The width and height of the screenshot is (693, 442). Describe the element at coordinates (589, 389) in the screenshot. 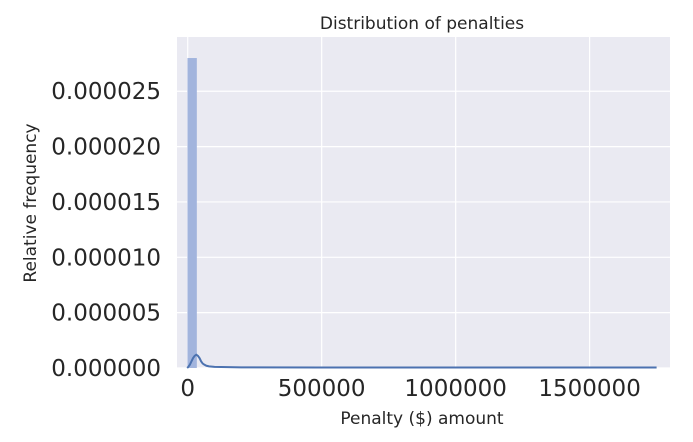

I see `x-tick-label: 1500000` at that location.